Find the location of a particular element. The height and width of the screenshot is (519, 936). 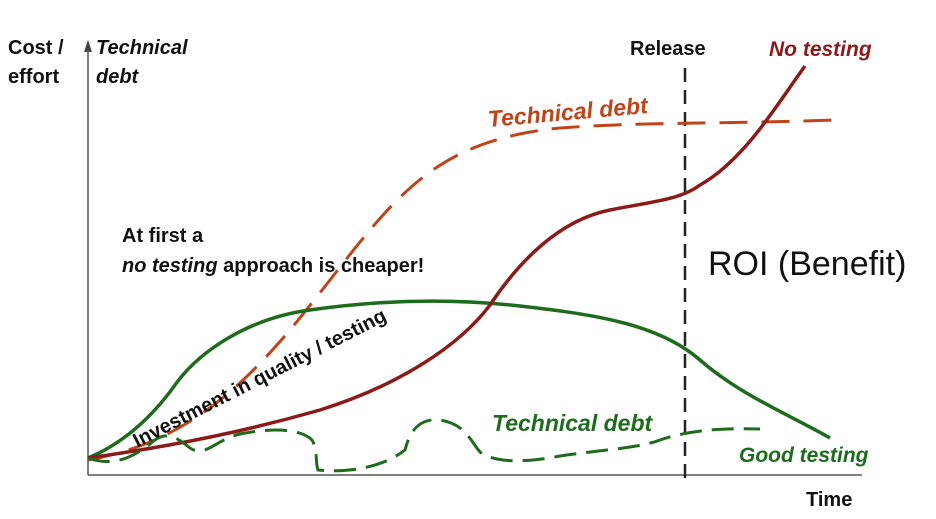

good-testing-label: Good testing is located at coordinates (804, 455).